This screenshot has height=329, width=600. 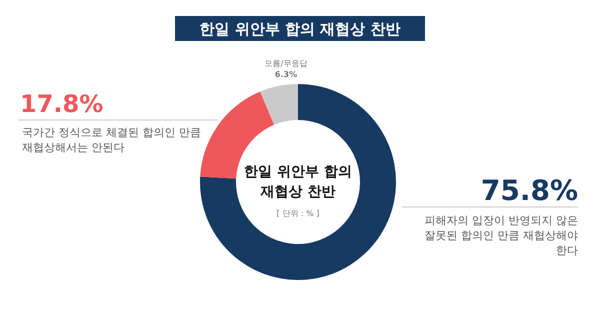 What do you see at coordinates (111, 140) in the screenshot?
I see `slice-label: 국가간 정식으로 체결된 합의인 만큼 재협상해서는 안된다` at bounding box center [111, 140].